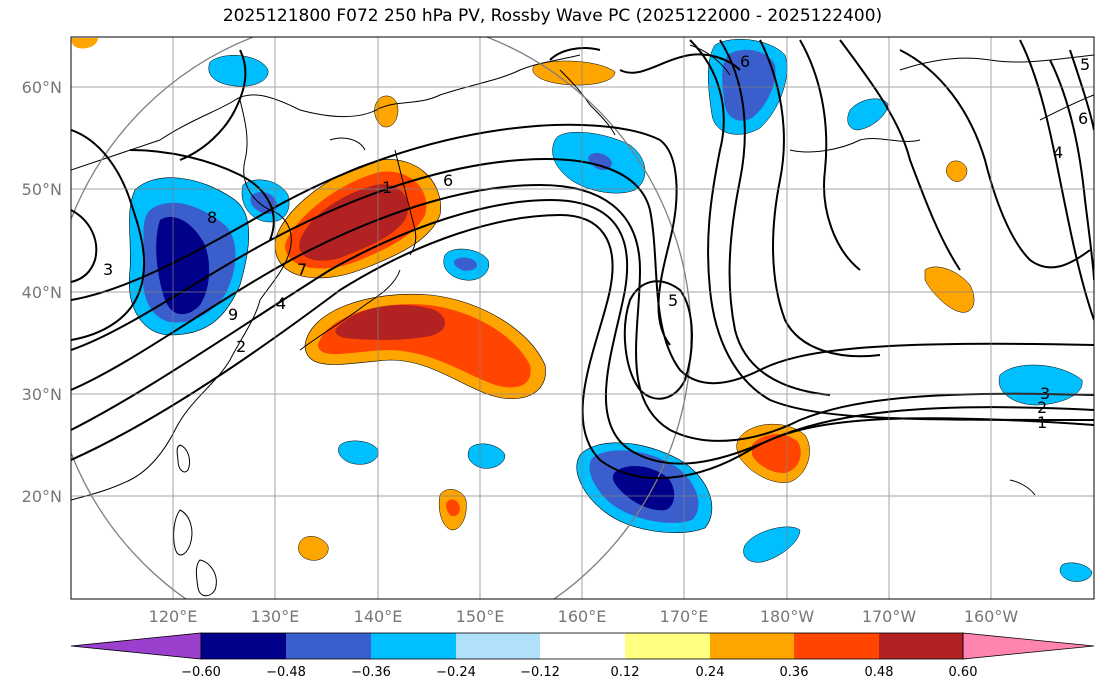 This screenshot has width=1105, height=692. I want to click on lat-label-20n: 20°N, so click(42, 496).